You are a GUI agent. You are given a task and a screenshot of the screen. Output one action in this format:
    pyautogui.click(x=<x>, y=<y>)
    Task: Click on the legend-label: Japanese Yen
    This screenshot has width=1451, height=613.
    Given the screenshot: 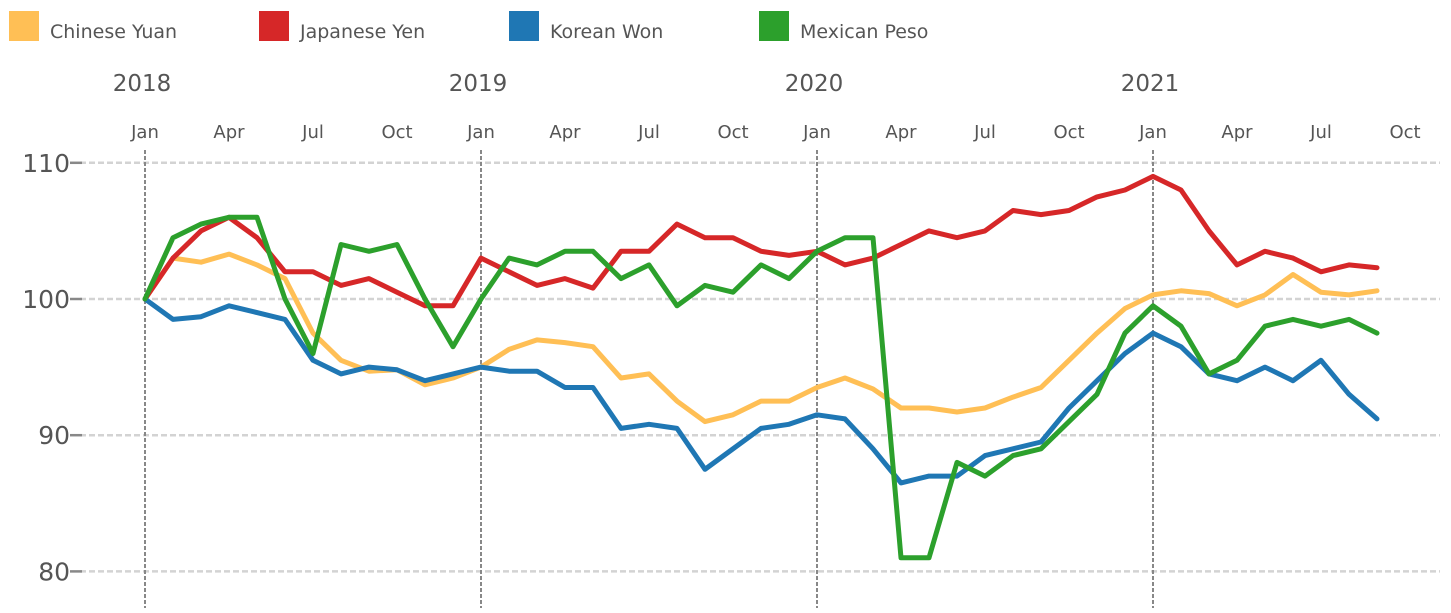 What is the action you would take?
    pyautogui.click(x=362, y=32)
    